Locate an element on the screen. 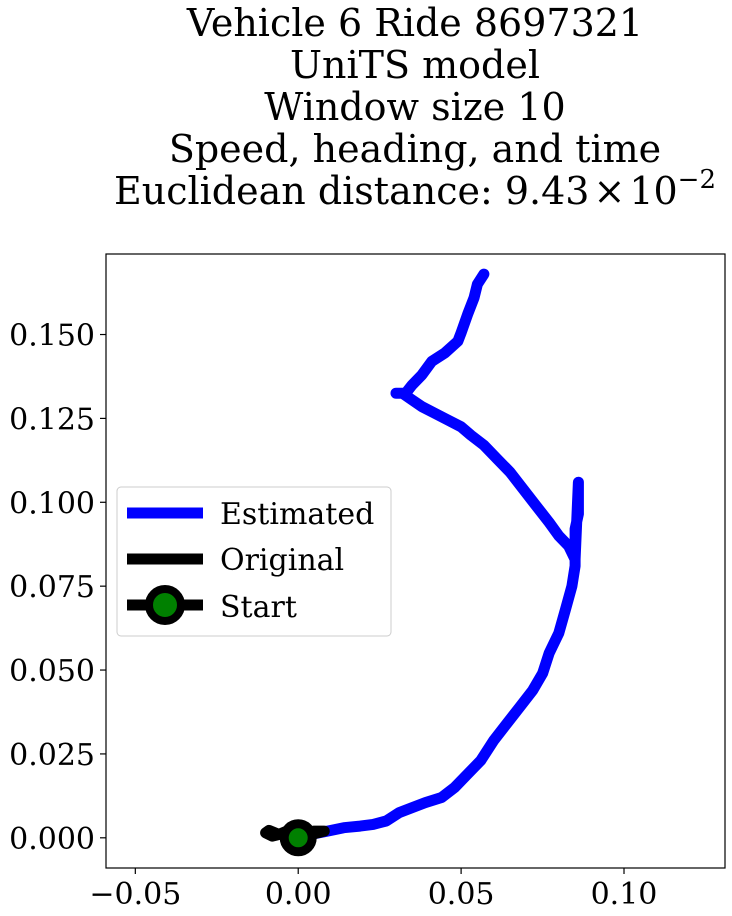  x-tick-label: 0.10 is located at coordinates (624, 894).